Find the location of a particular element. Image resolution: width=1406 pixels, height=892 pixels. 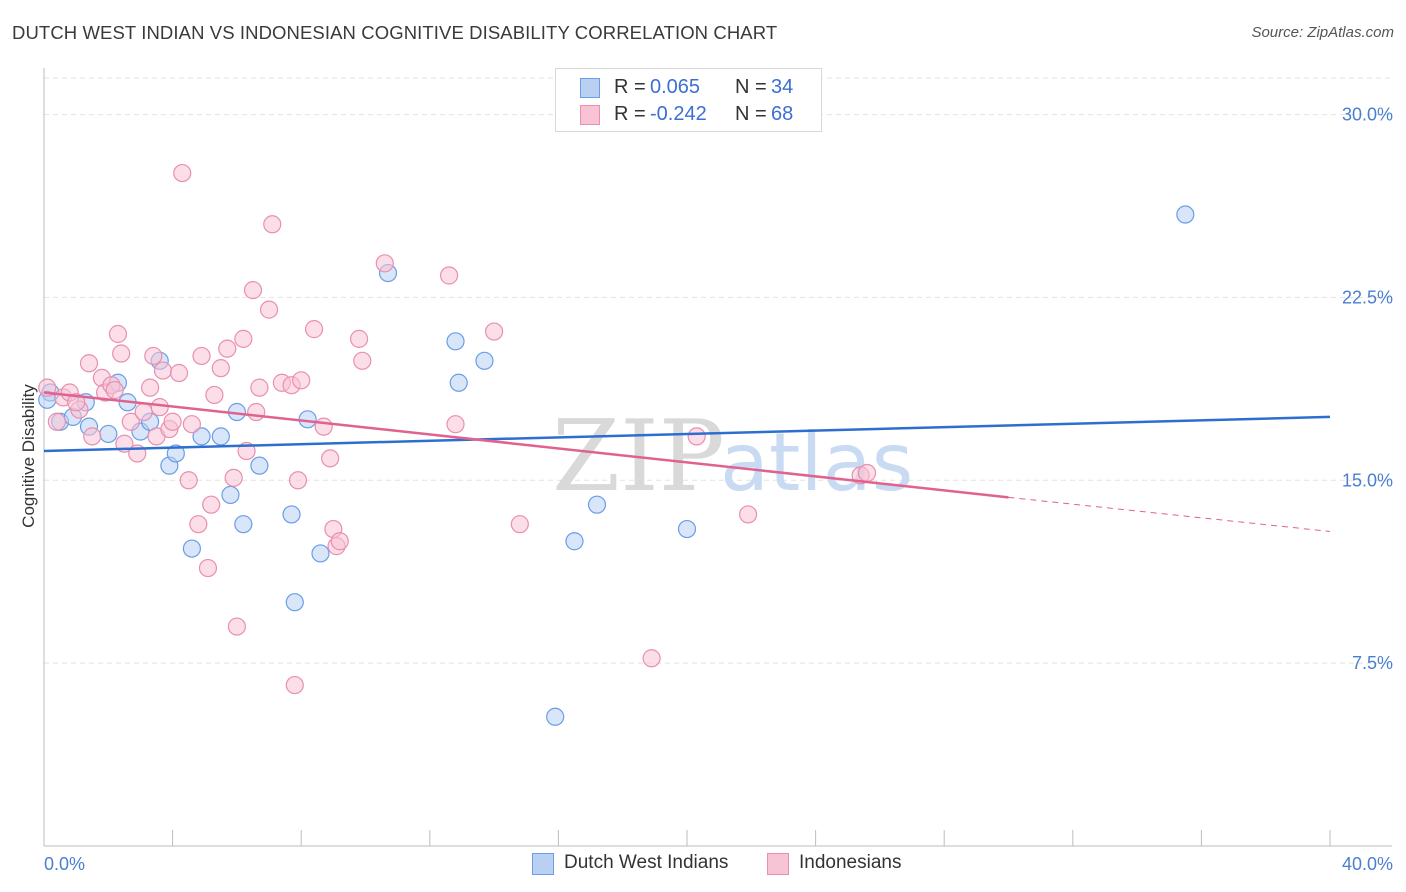

x-tick-label: 0.0% is located at coordinates (64, 864).